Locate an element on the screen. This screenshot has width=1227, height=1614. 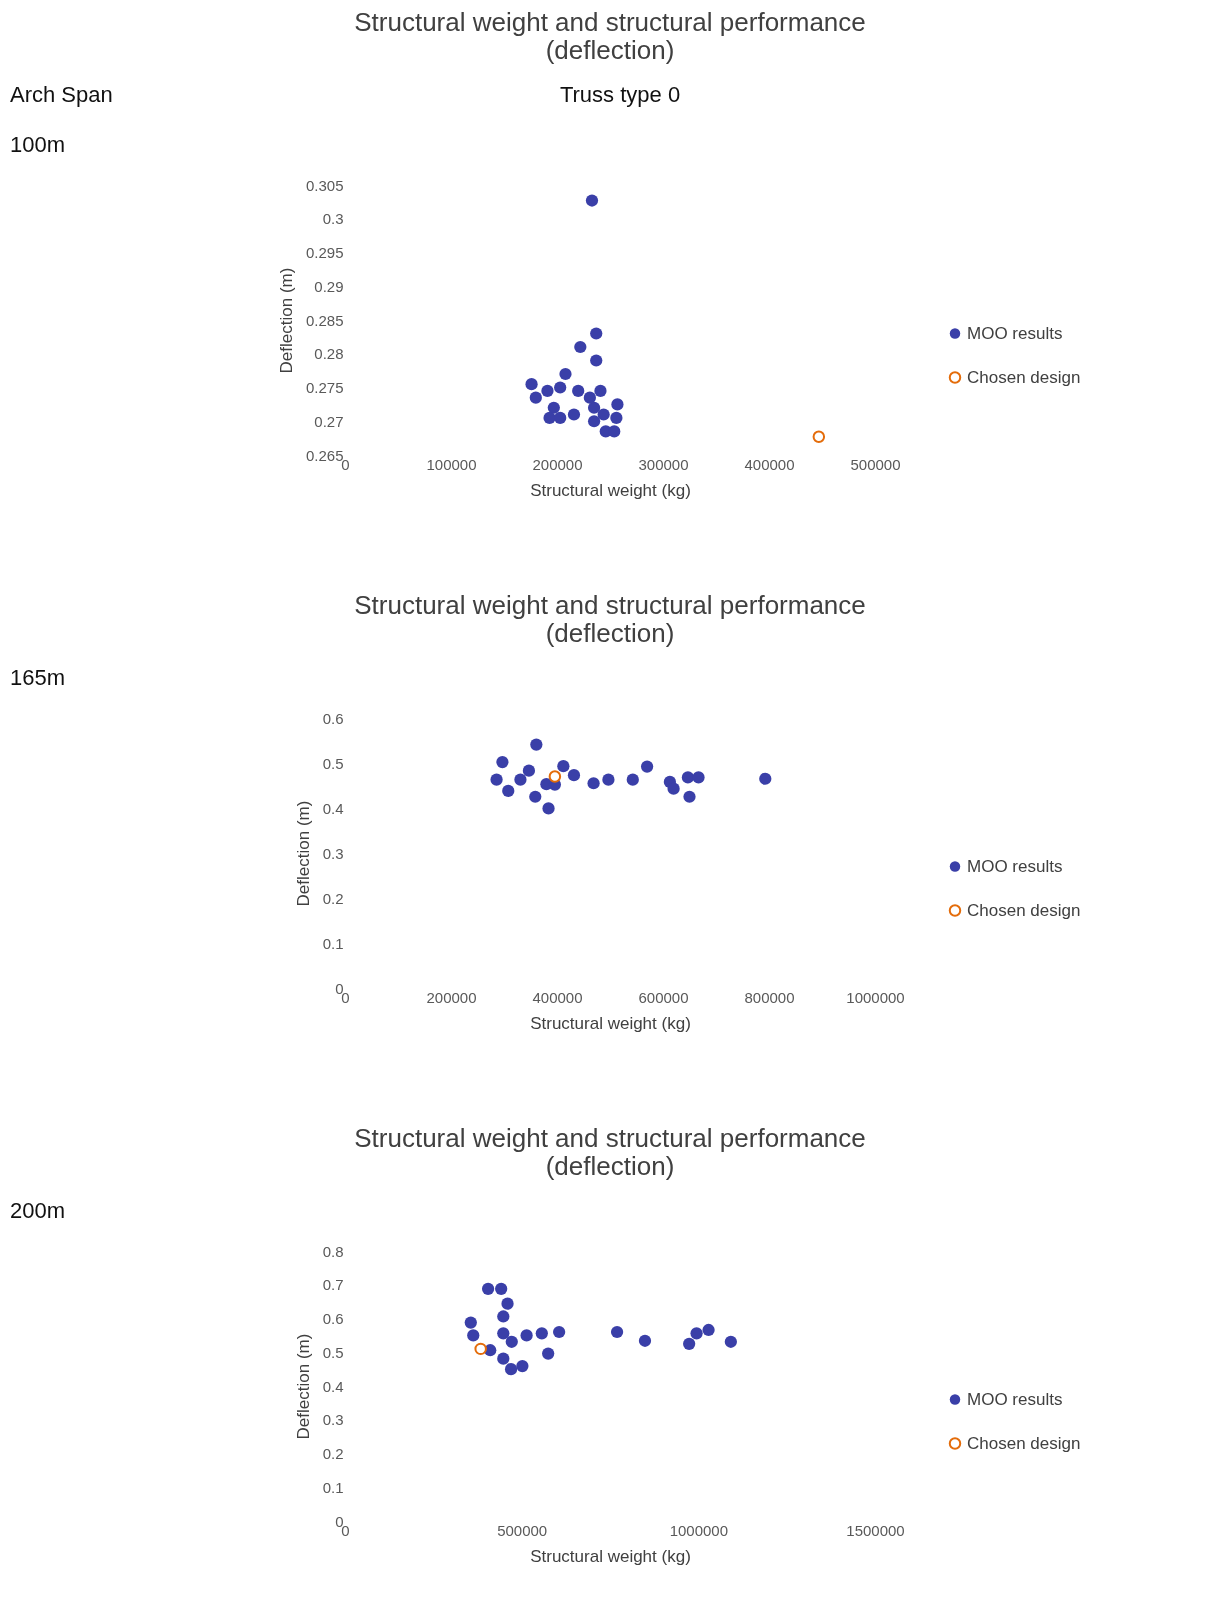
x-tick-label: 600000 is located at coordinates (663, 997).